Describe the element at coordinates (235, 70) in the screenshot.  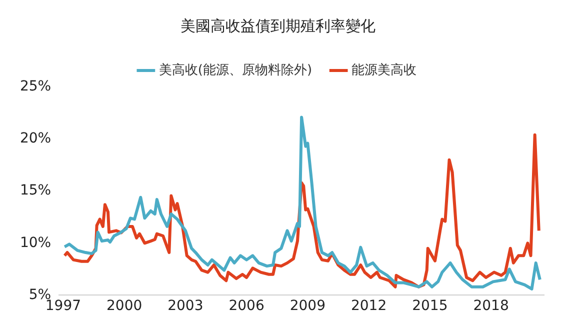
I see `legend-label: 美高收(能源、原物料除外)` at that location.